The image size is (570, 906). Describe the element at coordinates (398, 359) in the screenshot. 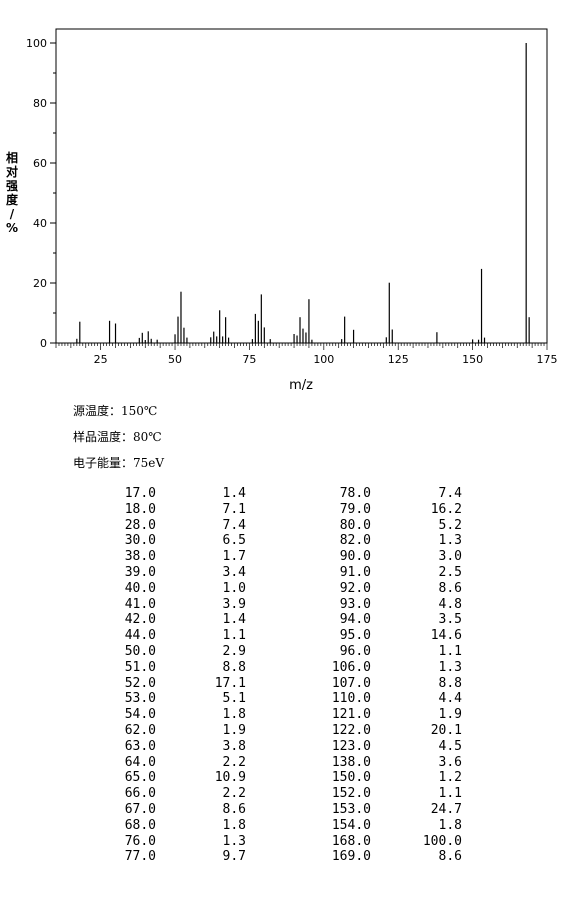

I see `x-tick-label: 125` at that location.